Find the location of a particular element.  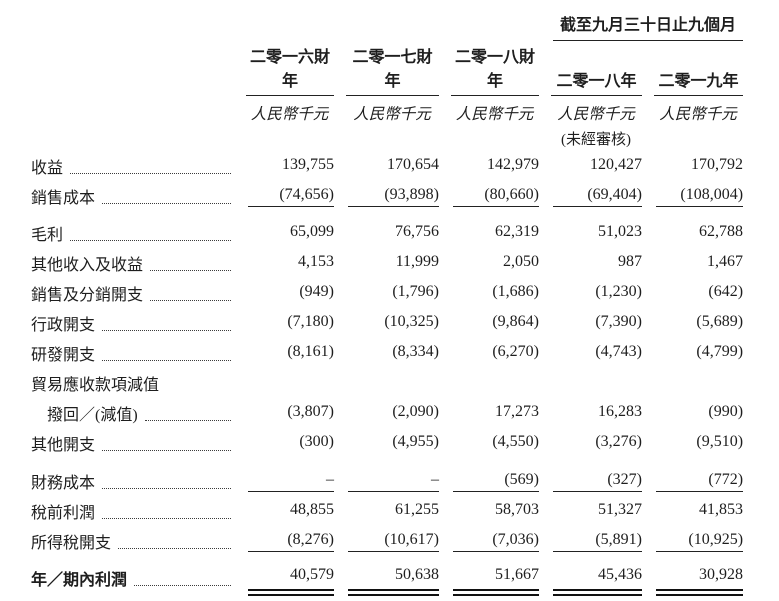

cell-value: (5,689) is located at coordinates (720, 321).